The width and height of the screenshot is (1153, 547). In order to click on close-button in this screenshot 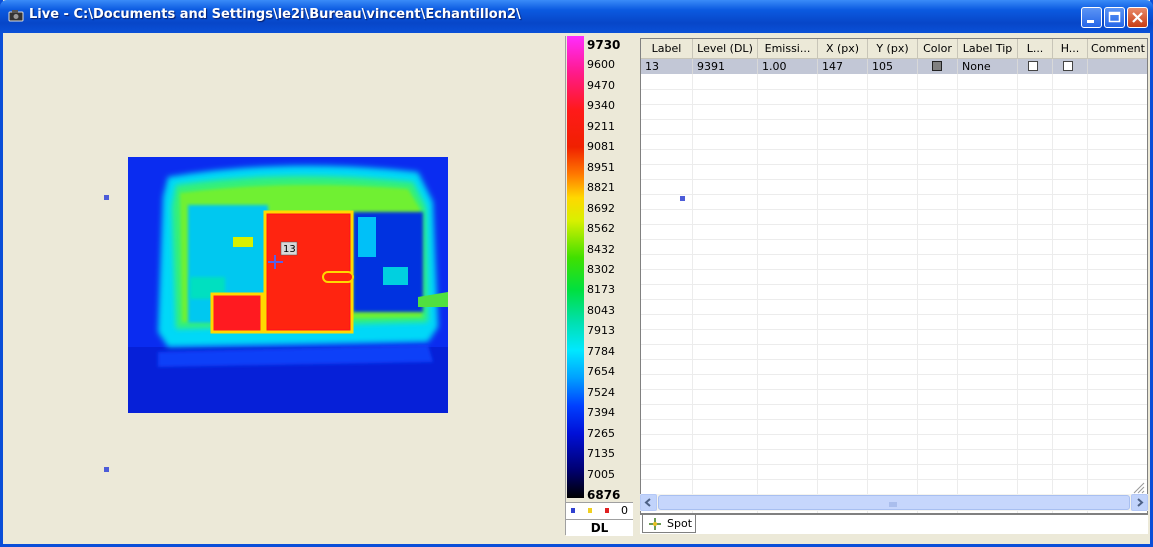, I will do `click(1137, 17)`.